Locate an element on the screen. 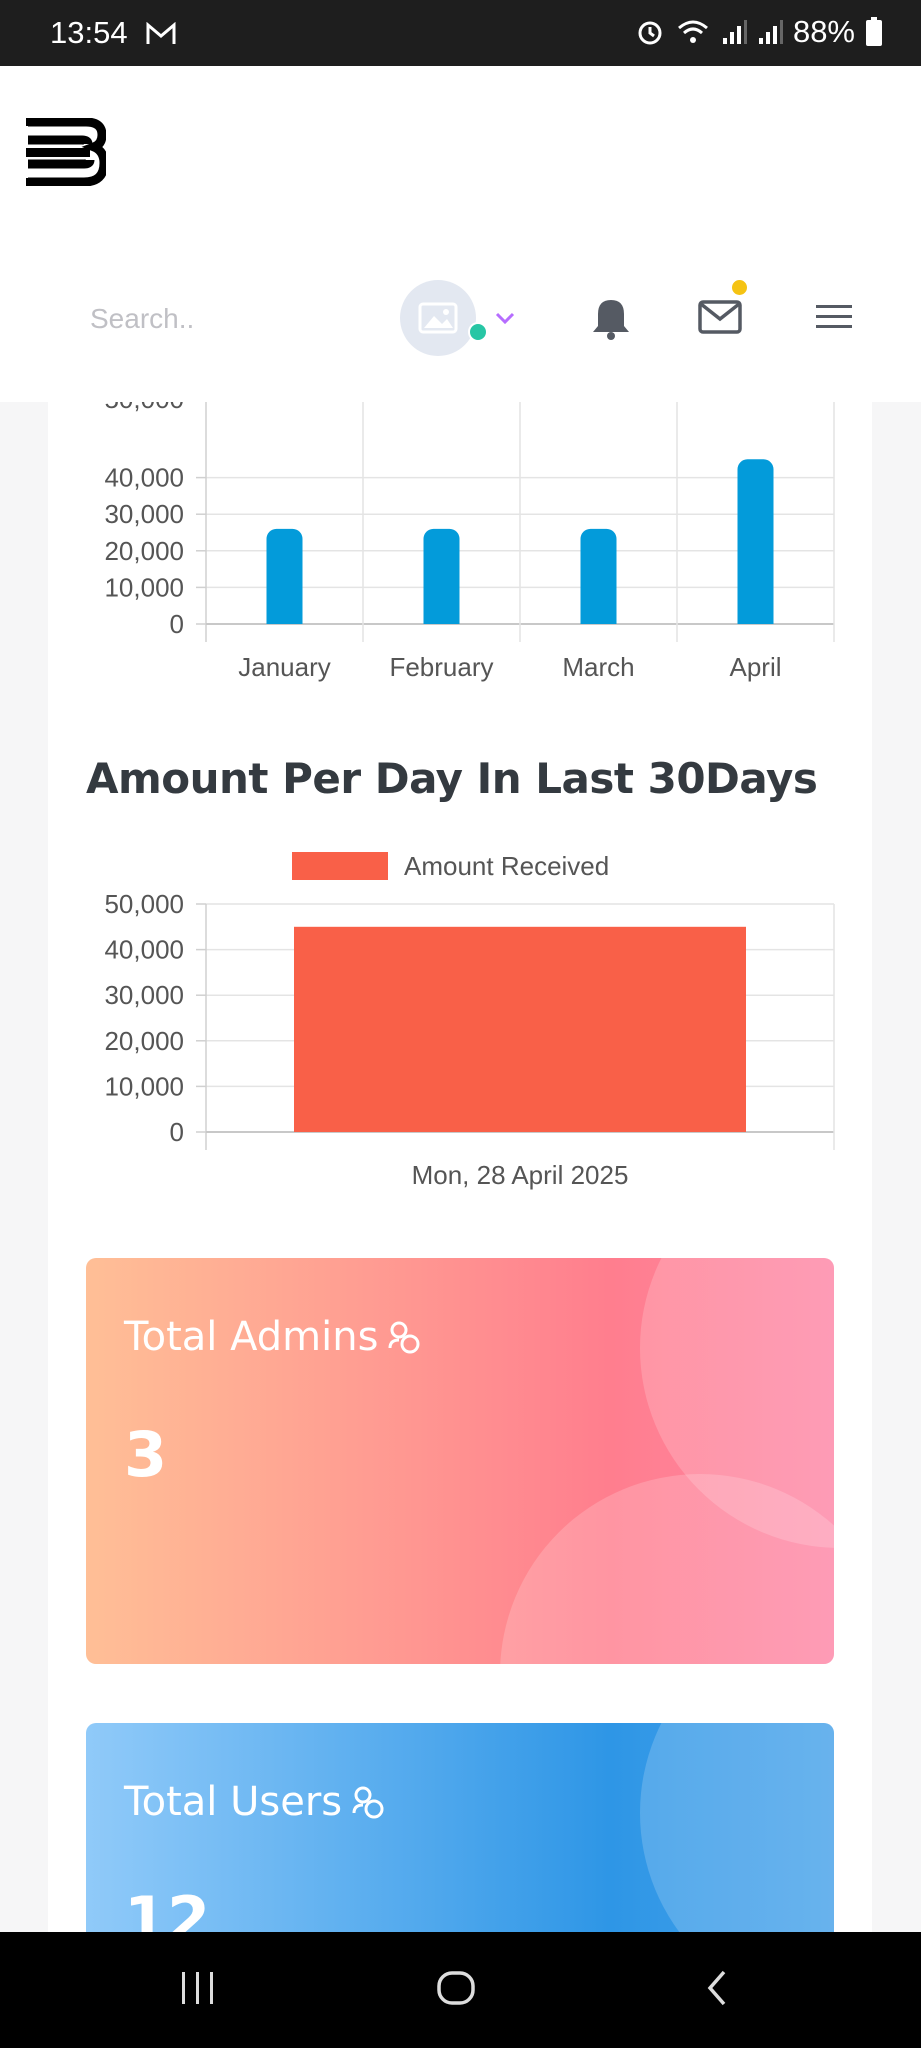 The width and height of the screenshot is (921, 2048). total-users-label: Total Users is located at coordinates (233, 1802).